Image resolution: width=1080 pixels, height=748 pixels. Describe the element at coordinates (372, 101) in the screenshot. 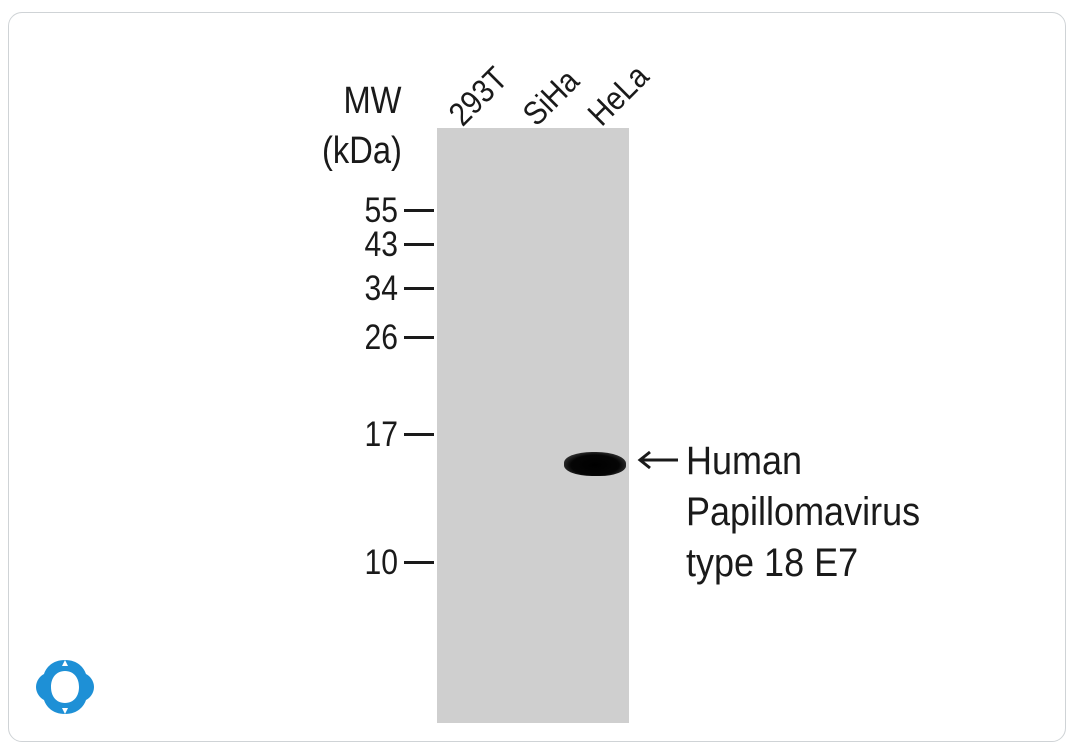

I see `mw-label: MW` at that location.